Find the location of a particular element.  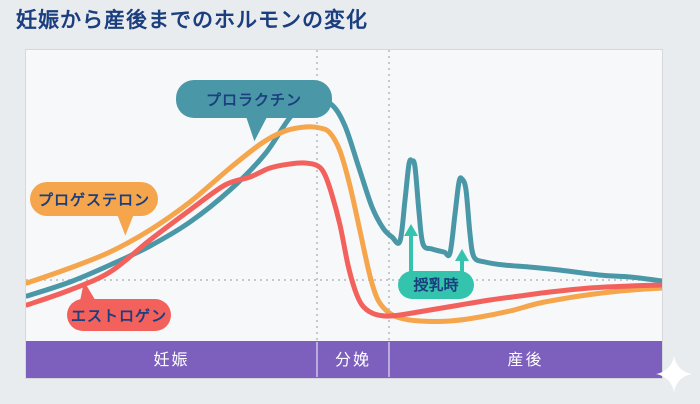

estrogen-label: エストロゲン is located at coordinates (118, 316).